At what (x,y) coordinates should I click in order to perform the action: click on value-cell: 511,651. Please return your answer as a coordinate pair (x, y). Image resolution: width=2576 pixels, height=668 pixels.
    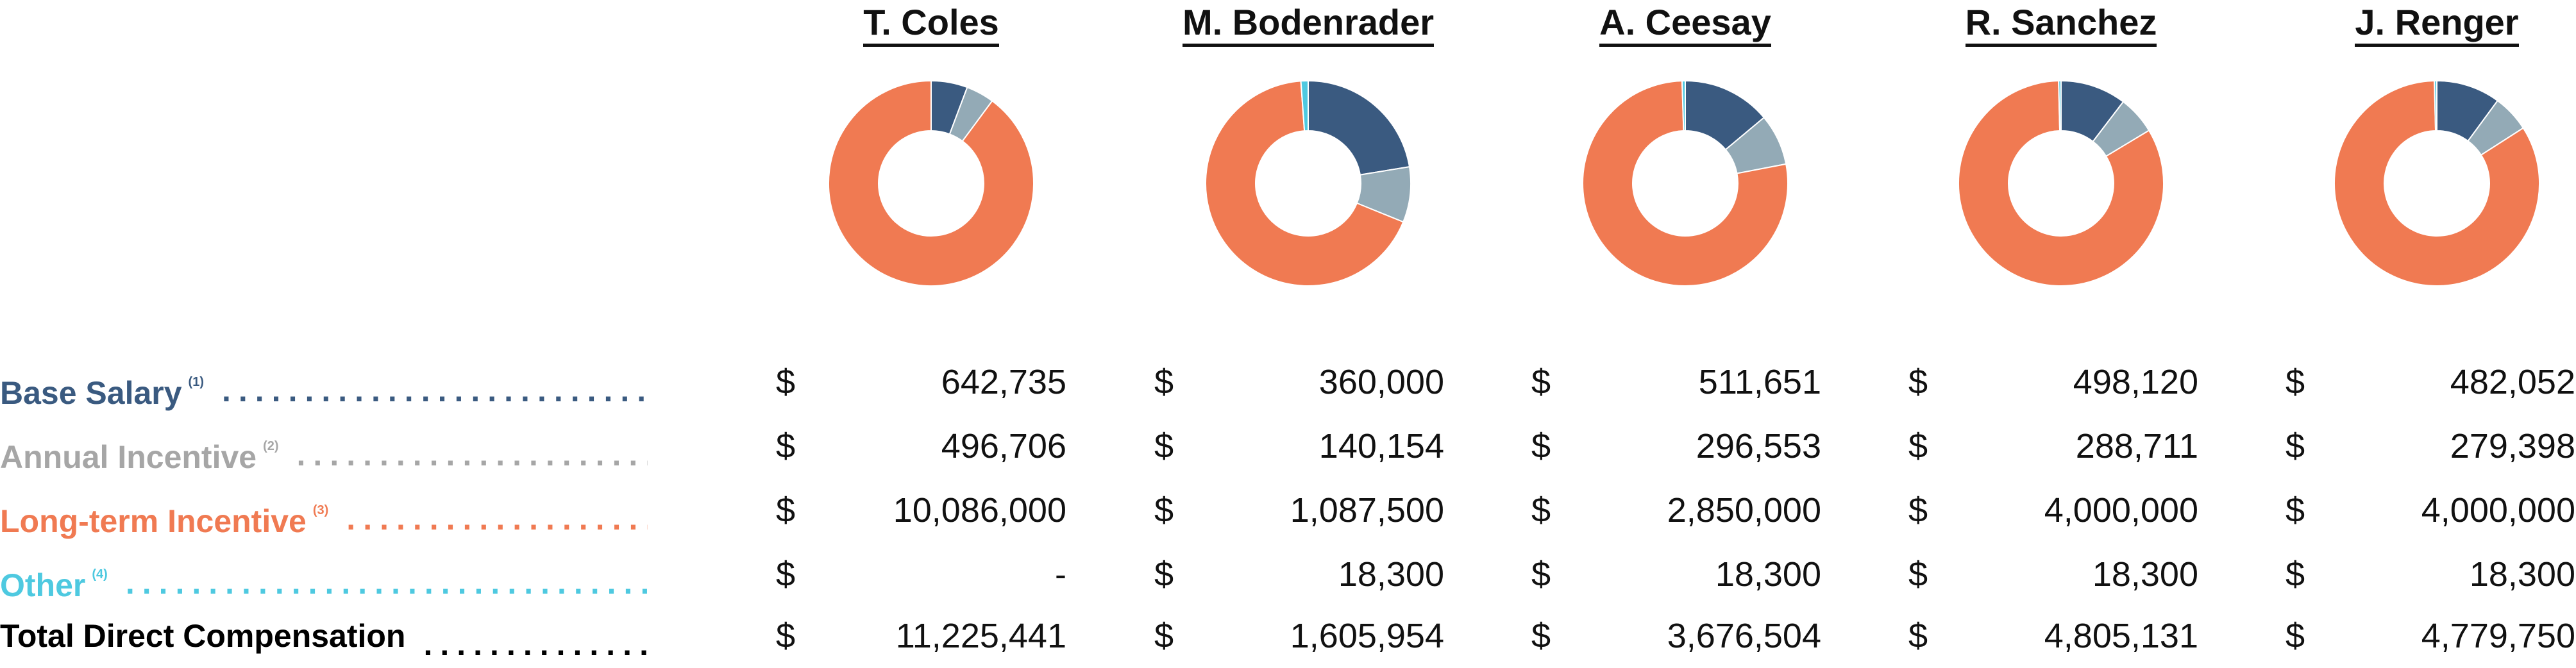
    Looking at the image, I should click on (1759, 382).